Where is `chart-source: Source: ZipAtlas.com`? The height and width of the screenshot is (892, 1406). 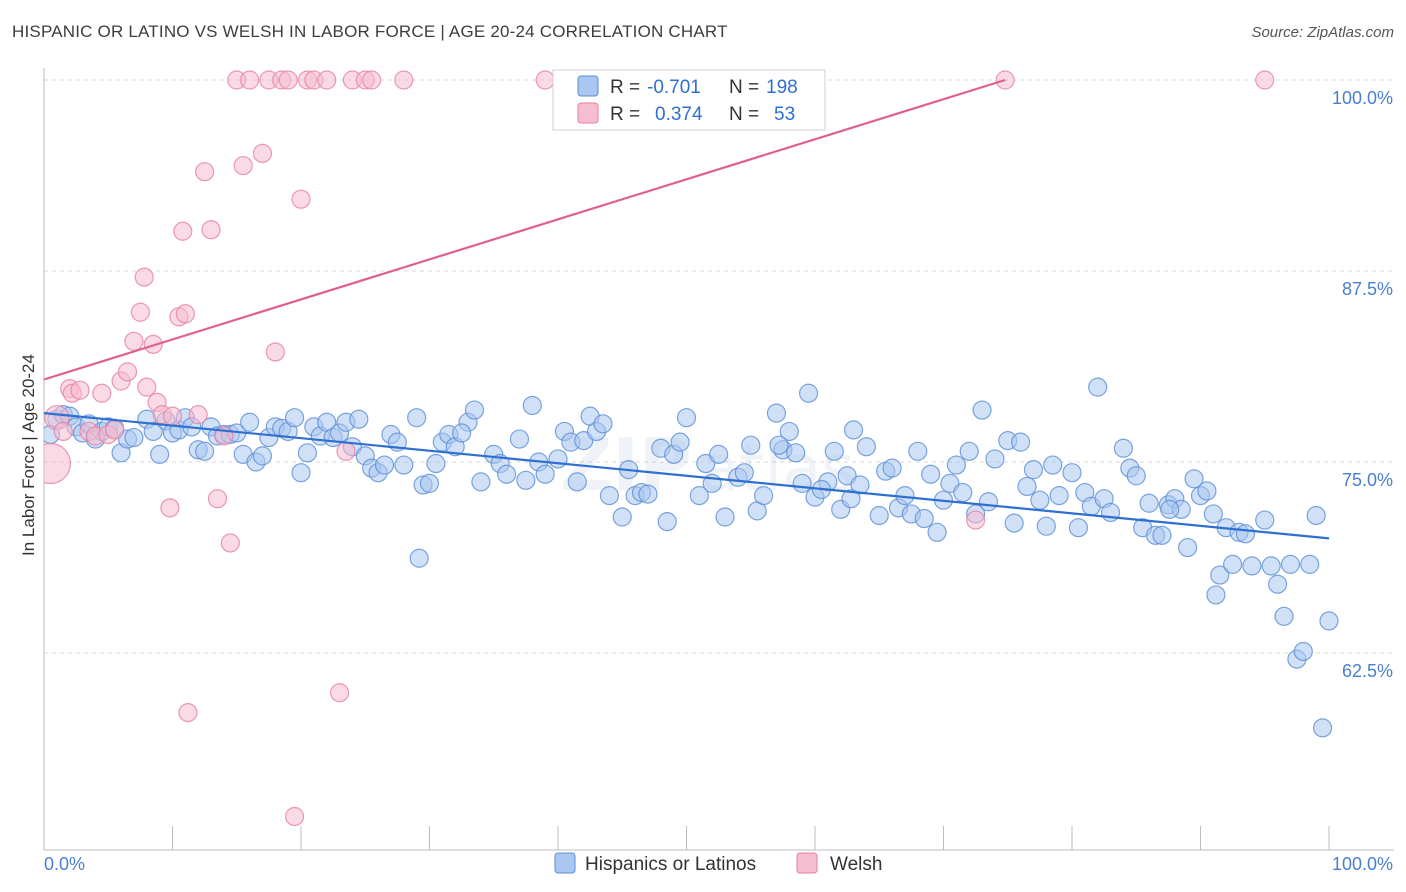 chart-source: Source: ZipAtlas.com is located at coordinates (1322, 32).